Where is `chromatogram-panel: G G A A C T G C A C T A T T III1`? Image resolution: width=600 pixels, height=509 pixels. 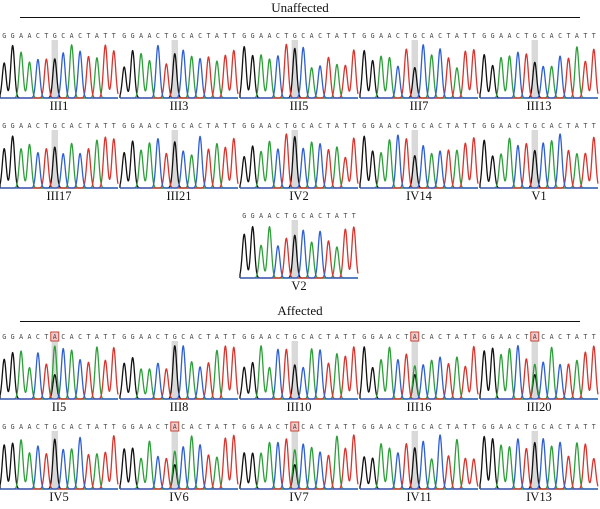
chromatogram-panel: G G A A C T G C A C T A T T III1 is located at coordinates (59, 72).